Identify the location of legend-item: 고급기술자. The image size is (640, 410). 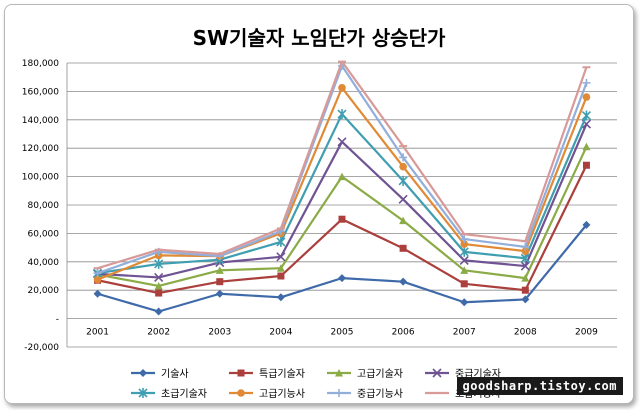
(365, 374).